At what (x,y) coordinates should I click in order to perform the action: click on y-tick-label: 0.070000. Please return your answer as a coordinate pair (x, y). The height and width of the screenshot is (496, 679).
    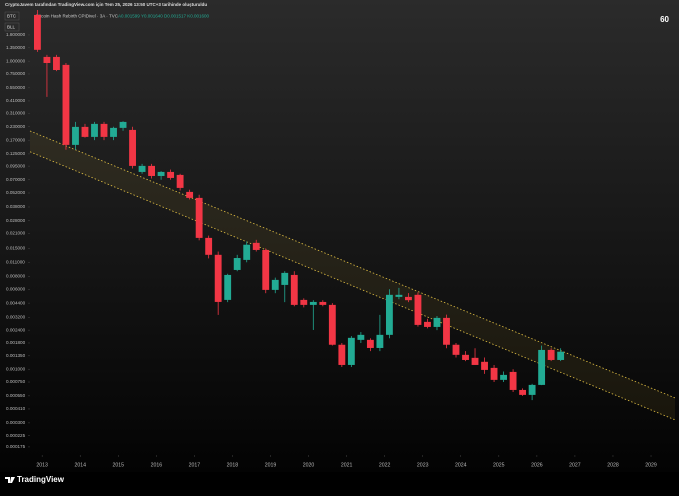
    Looking at the image, I should click on (16, 179).